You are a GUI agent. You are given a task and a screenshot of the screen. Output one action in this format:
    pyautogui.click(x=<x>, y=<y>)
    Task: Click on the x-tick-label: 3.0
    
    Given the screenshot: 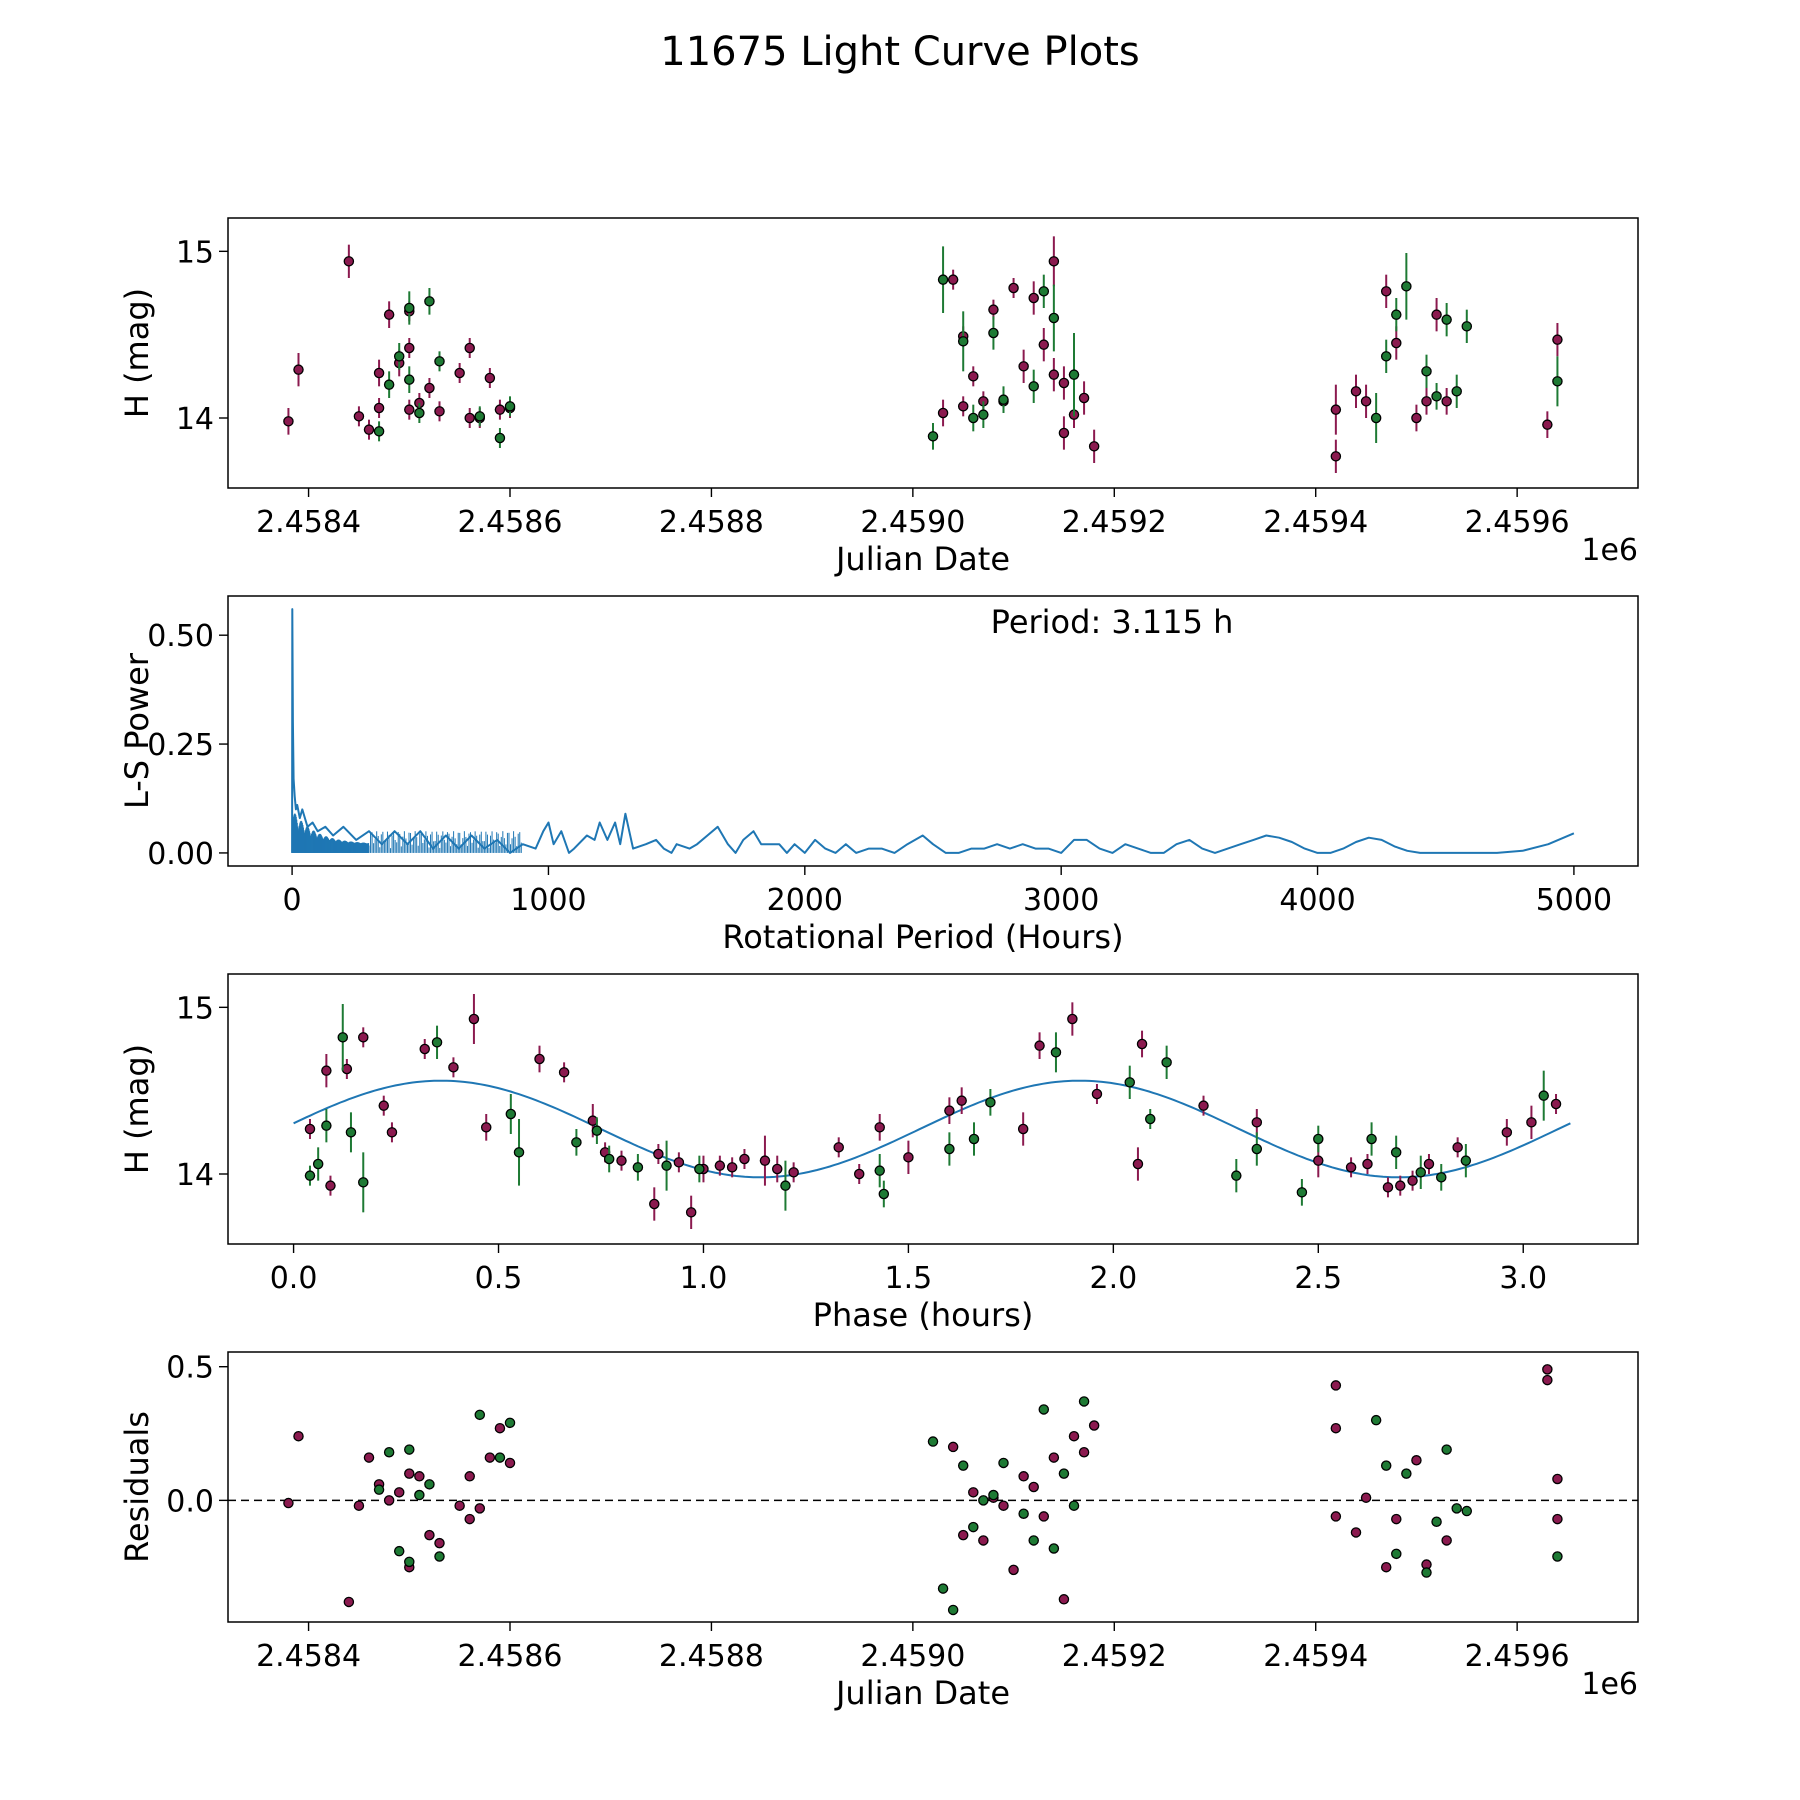 What is the action you would take?
    pyautogui.click(x=1523, y=1278)
    